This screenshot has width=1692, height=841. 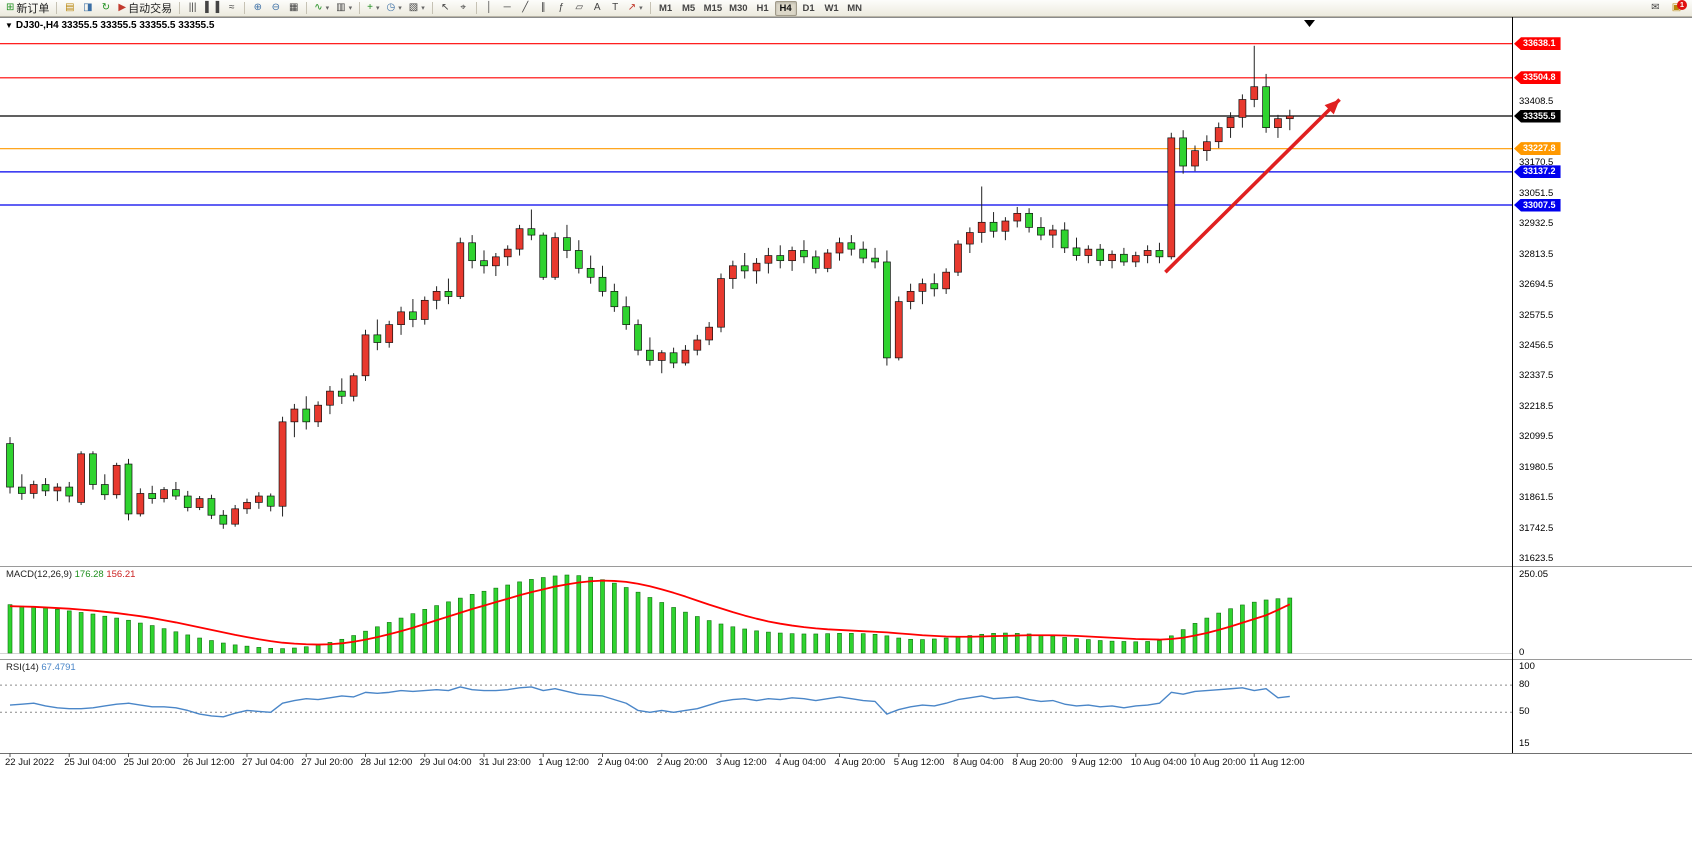 What do you see at coordinates (445, 8) in the screenshot?
I see `curs​or-button: ↖` at bounding box center [445, 8].